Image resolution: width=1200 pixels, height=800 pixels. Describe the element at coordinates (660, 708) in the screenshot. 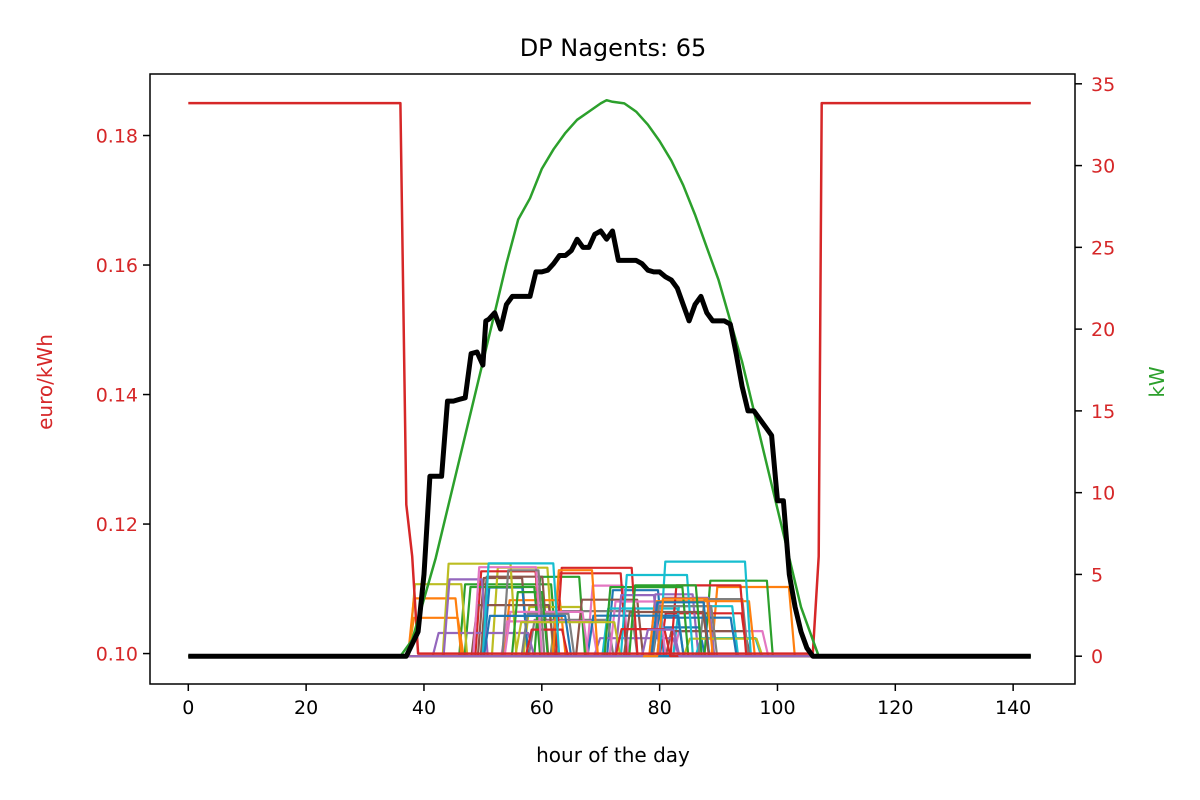

I see `x-tick-label: 80` at that location.